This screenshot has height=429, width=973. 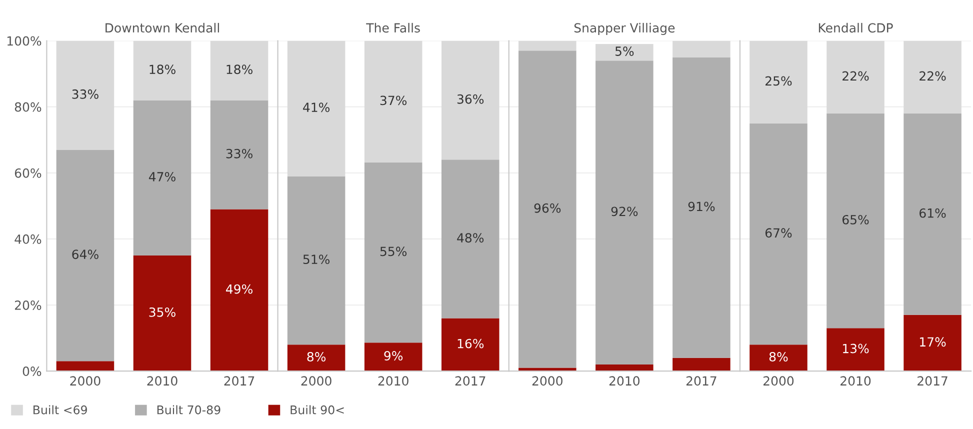 What do you see at coordinates (162, 27) in the screenshot?
I see `chart-title: Downtown Kendall` at bounding box center [162, 27].